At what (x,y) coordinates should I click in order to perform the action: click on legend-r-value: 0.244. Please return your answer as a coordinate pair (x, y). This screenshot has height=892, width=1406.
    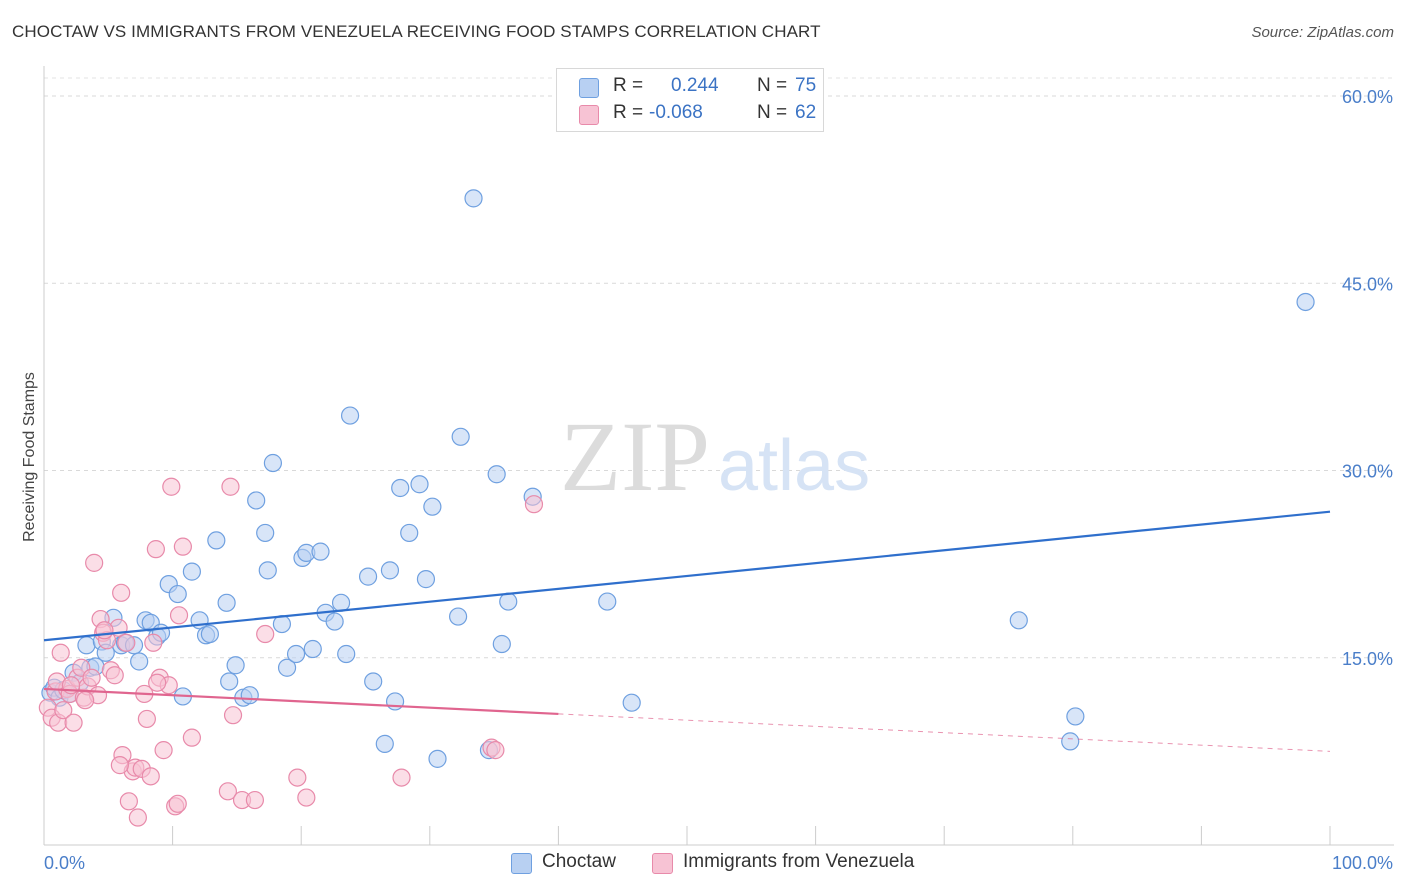
    Looking at the image, I should click on (695, 85).